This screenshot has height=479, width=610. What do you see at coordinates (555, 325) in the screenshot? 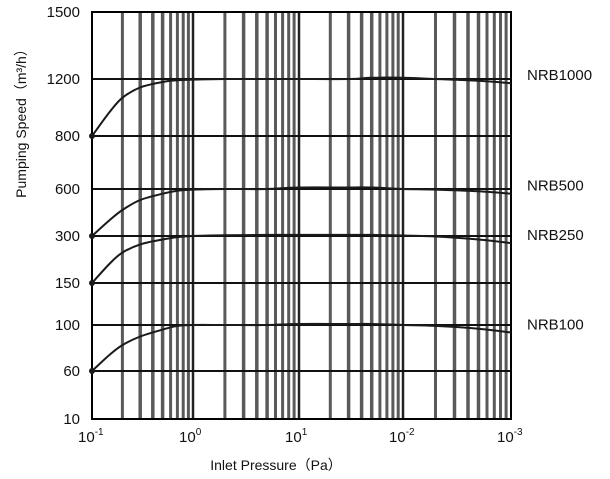
I see `series-label: NRB100` at bounding box center [555, 325].